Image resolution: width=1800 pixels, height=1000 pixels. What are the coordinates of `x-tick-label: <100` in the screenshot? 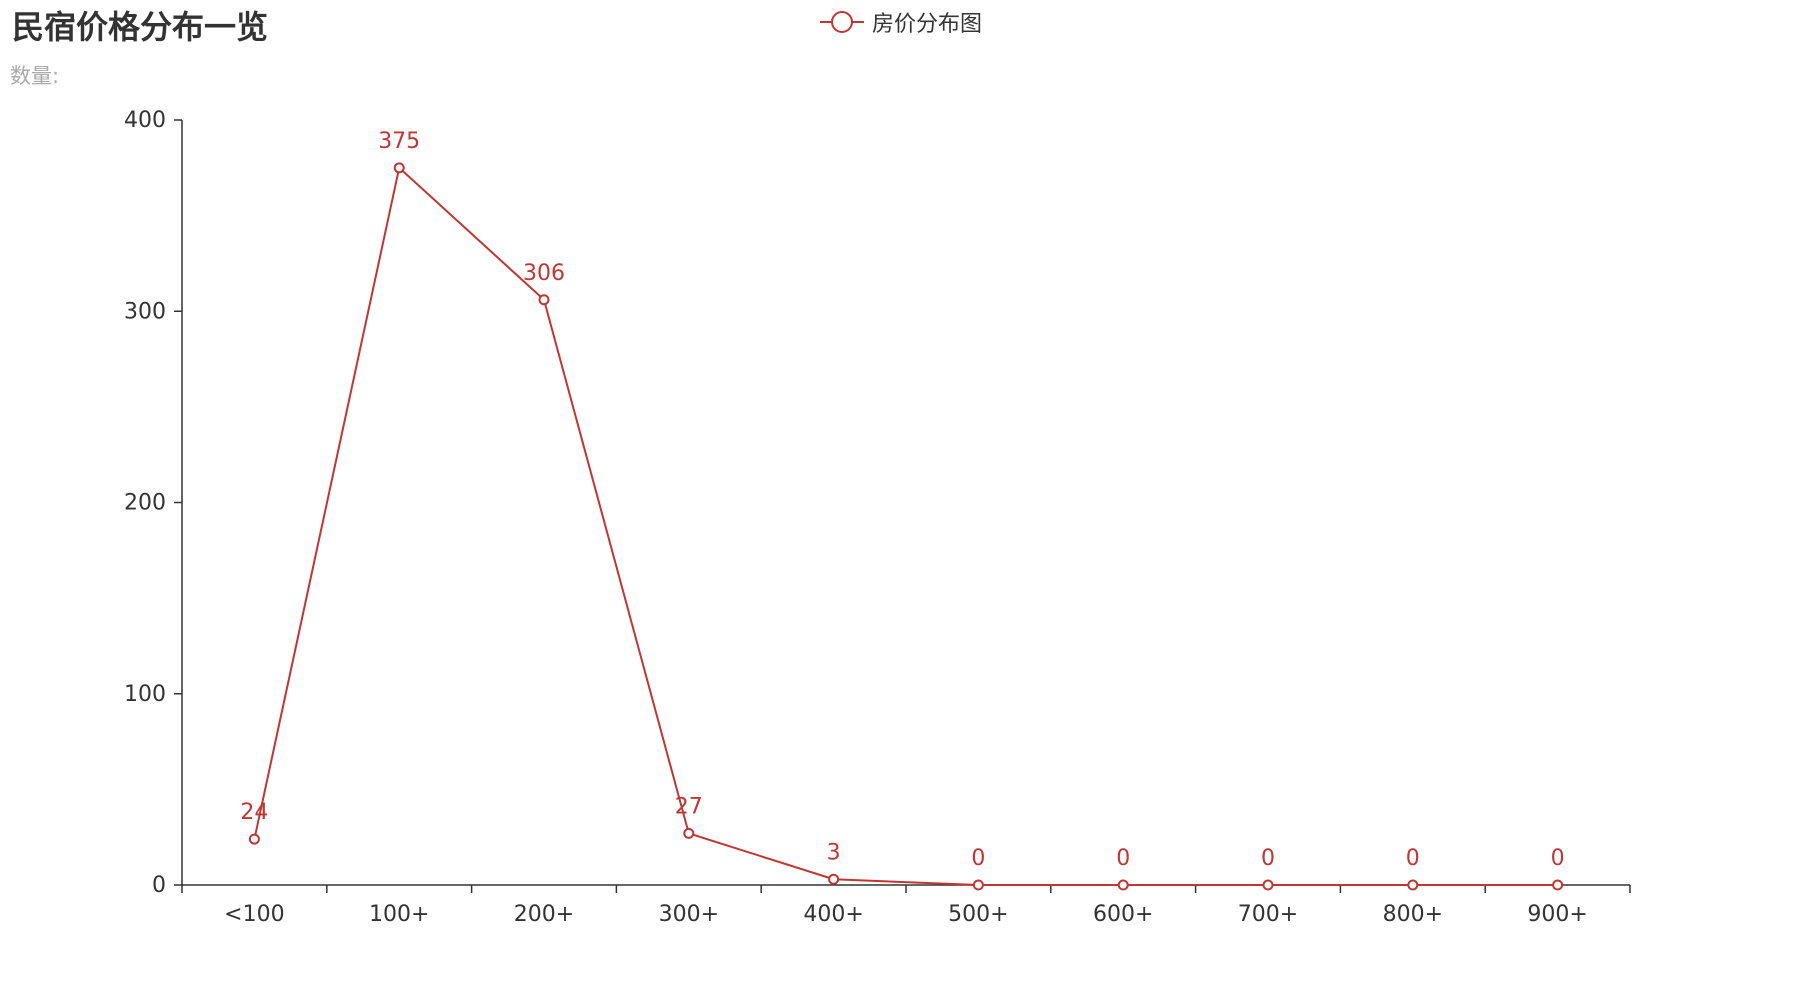 It's located at (254, 914).